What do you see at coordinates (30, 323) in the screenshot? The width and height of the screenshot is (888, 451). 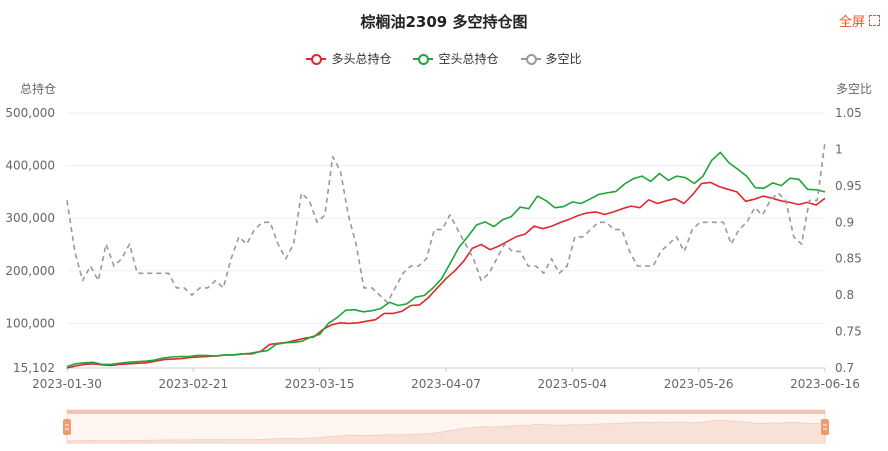 I see `y-left-tick-label: 100,000` at bounding box center [30, 323].